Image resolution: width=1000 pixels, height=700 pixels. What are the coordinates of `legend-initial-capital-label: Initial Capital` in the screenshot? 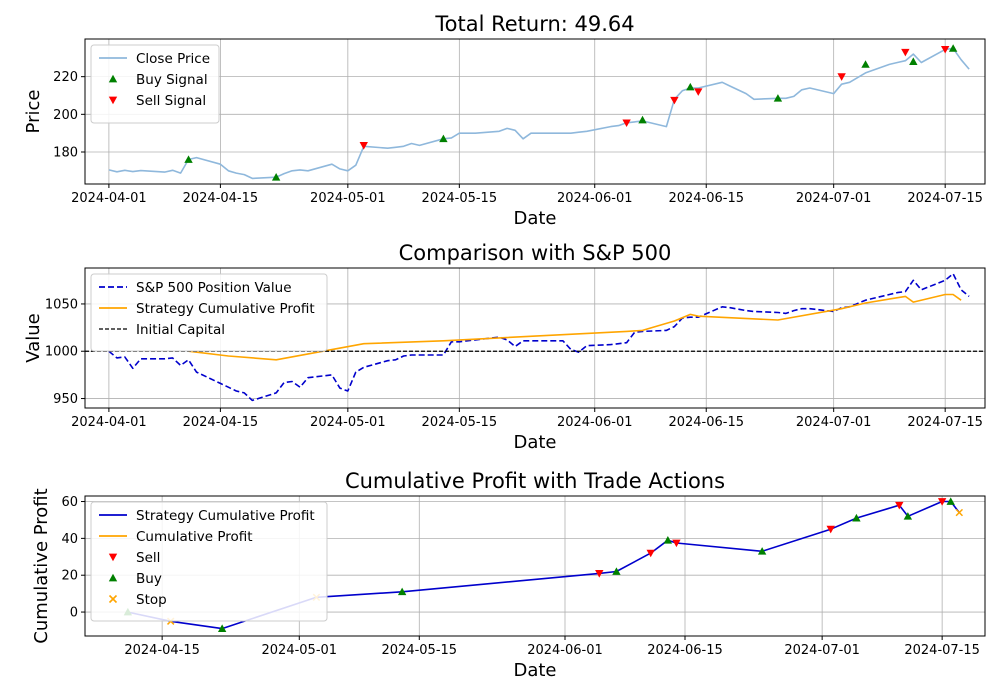 It's located at (180, 330).